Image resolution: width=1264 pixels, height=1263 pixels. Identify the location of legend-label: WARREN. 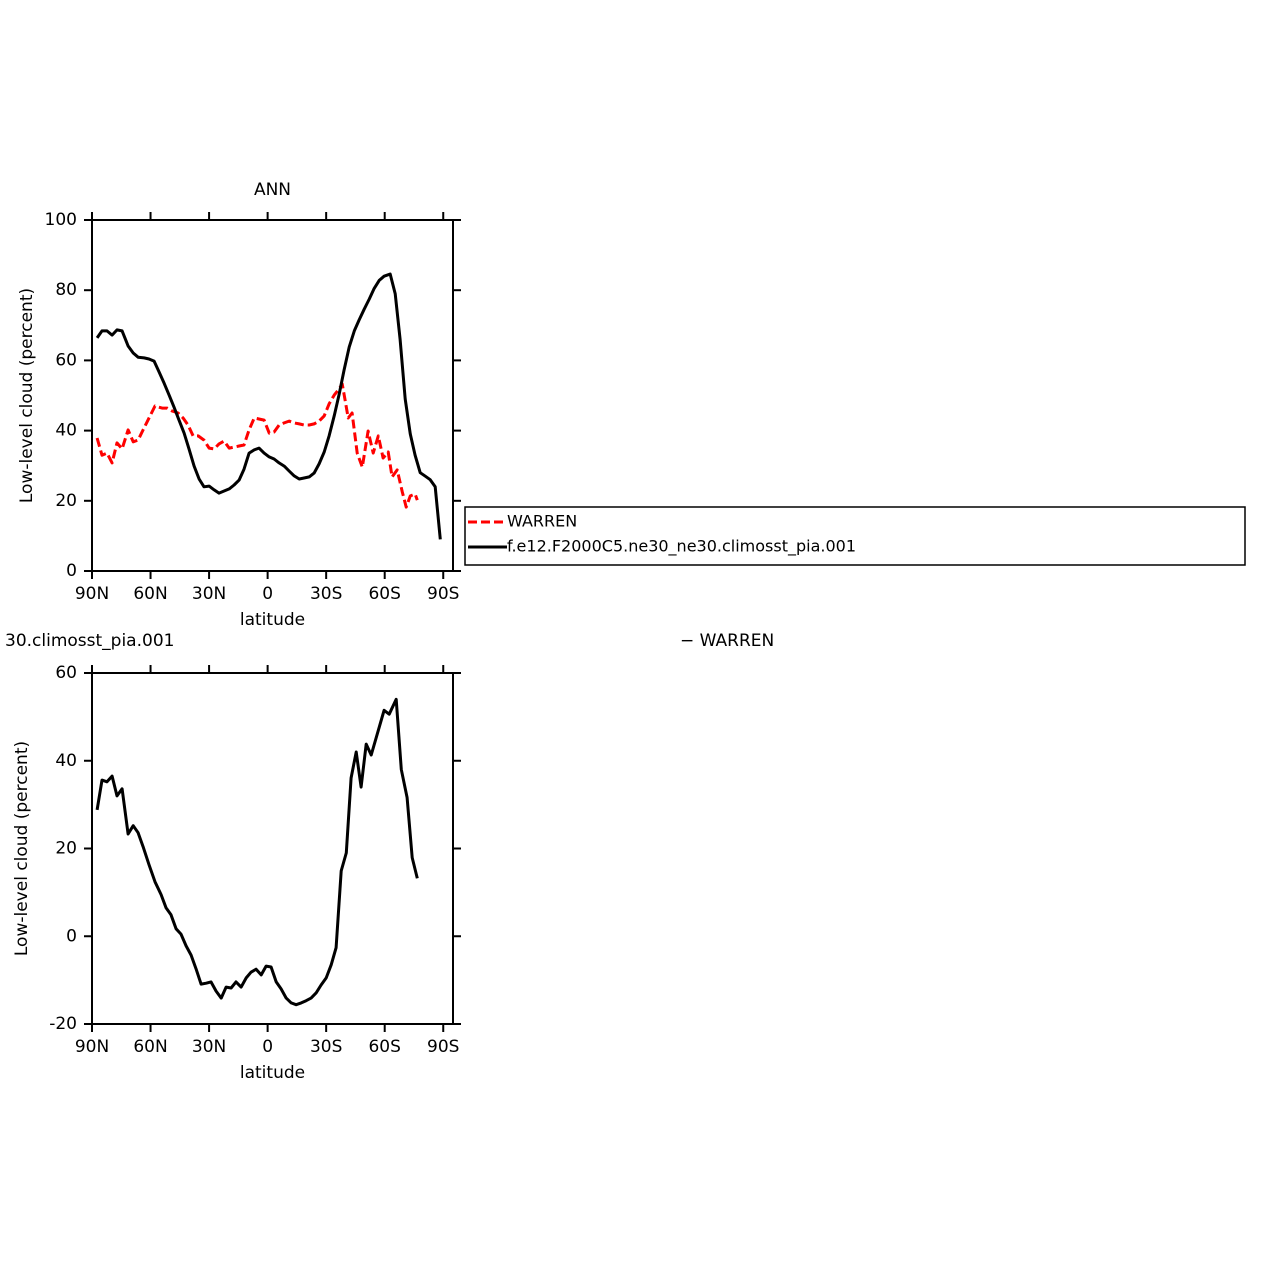
(542, 521).